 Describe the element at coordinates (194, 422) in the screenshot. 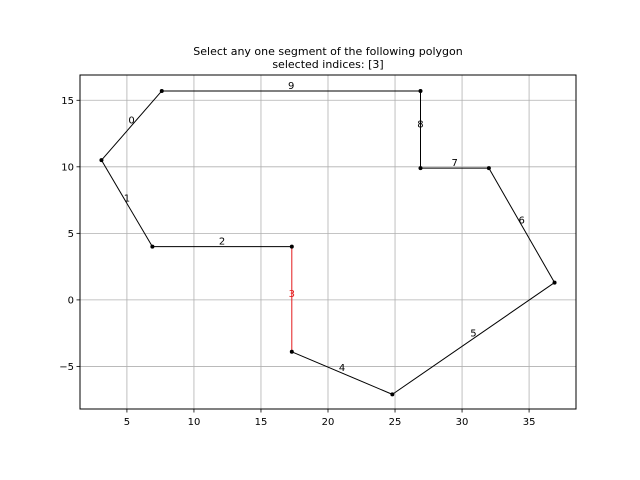

I see `x-tick-label: 10` at that location.